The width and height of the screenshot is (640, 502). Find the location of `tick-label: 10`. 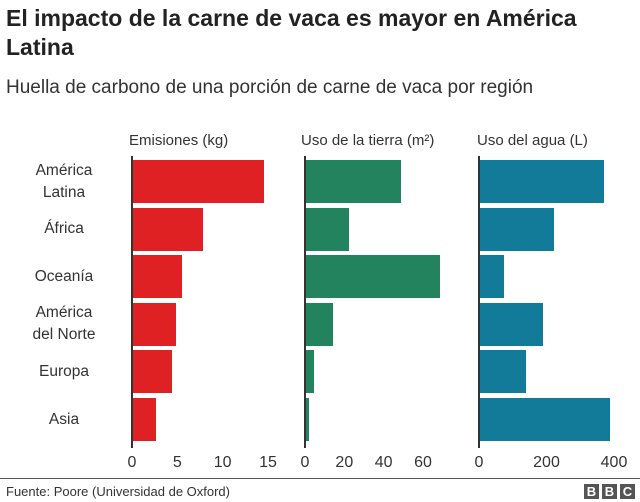

tick-label: 10 is located at coordinates (222, 462).